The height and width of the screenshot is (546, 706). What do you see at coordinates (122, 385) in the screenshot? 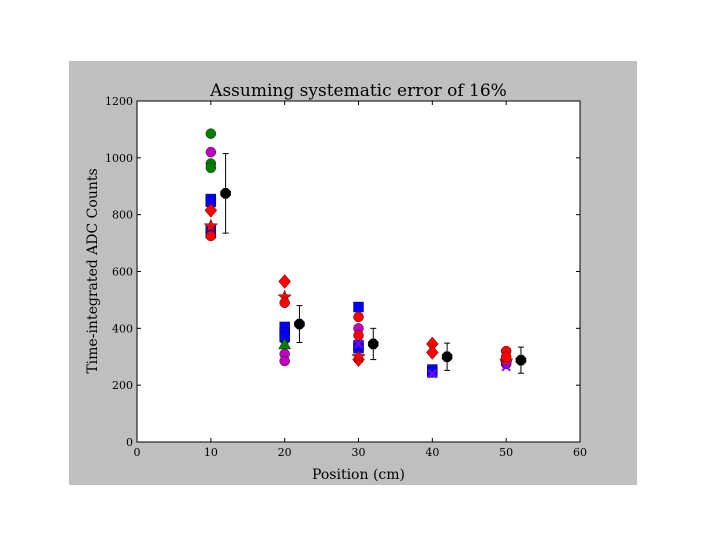
I see `y-tick-label: 200` at bounding box center [122, 385].